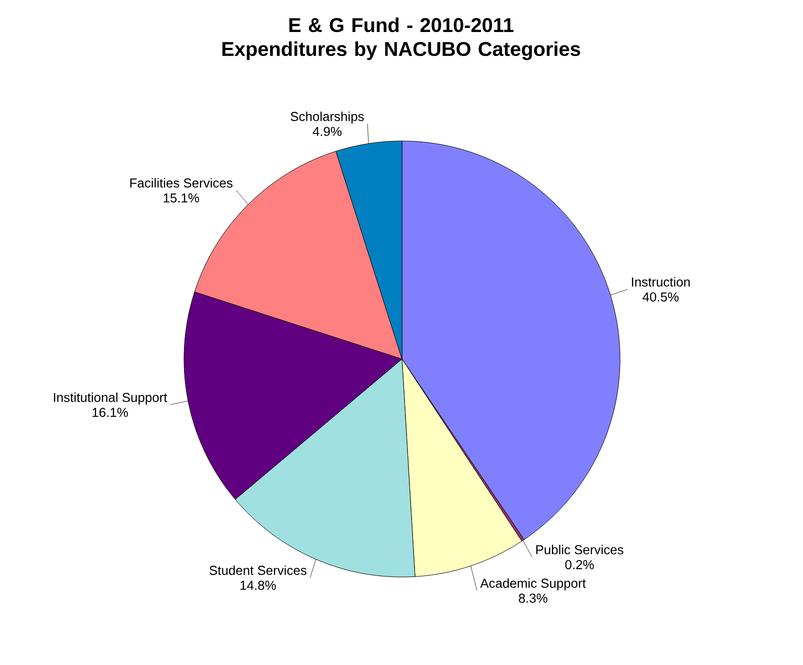  I want to click on data-label: 15.1%, so click(182, 198).